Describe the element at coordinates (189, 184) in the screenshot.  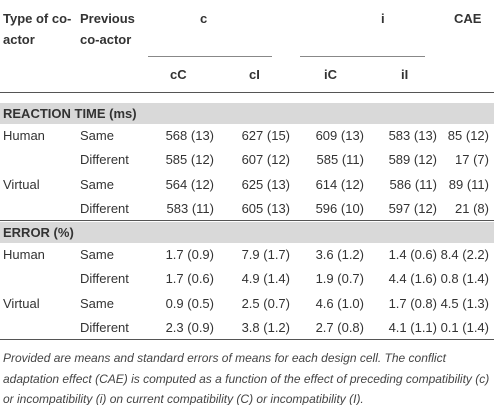
I see `cell: 564 (12)` at that location.